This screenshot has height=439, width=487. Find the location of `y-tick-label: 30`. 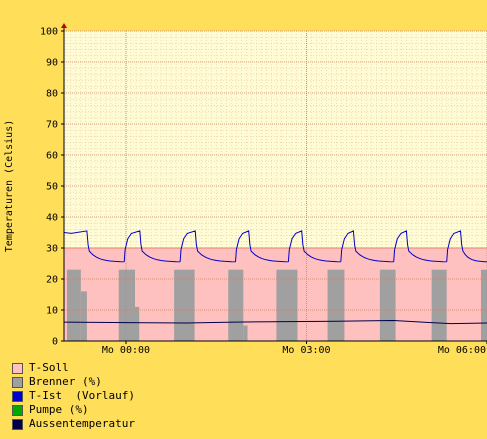

y-tick-label: 30 is located at coordinates (52, 249).